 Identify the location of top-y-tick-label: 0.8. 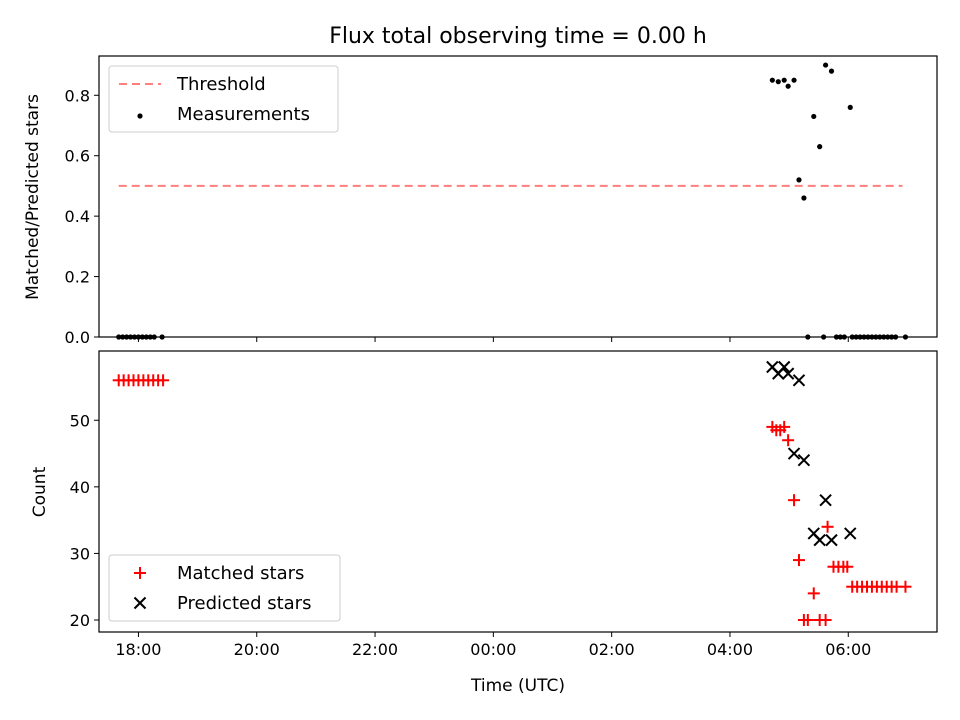
(77, 95).